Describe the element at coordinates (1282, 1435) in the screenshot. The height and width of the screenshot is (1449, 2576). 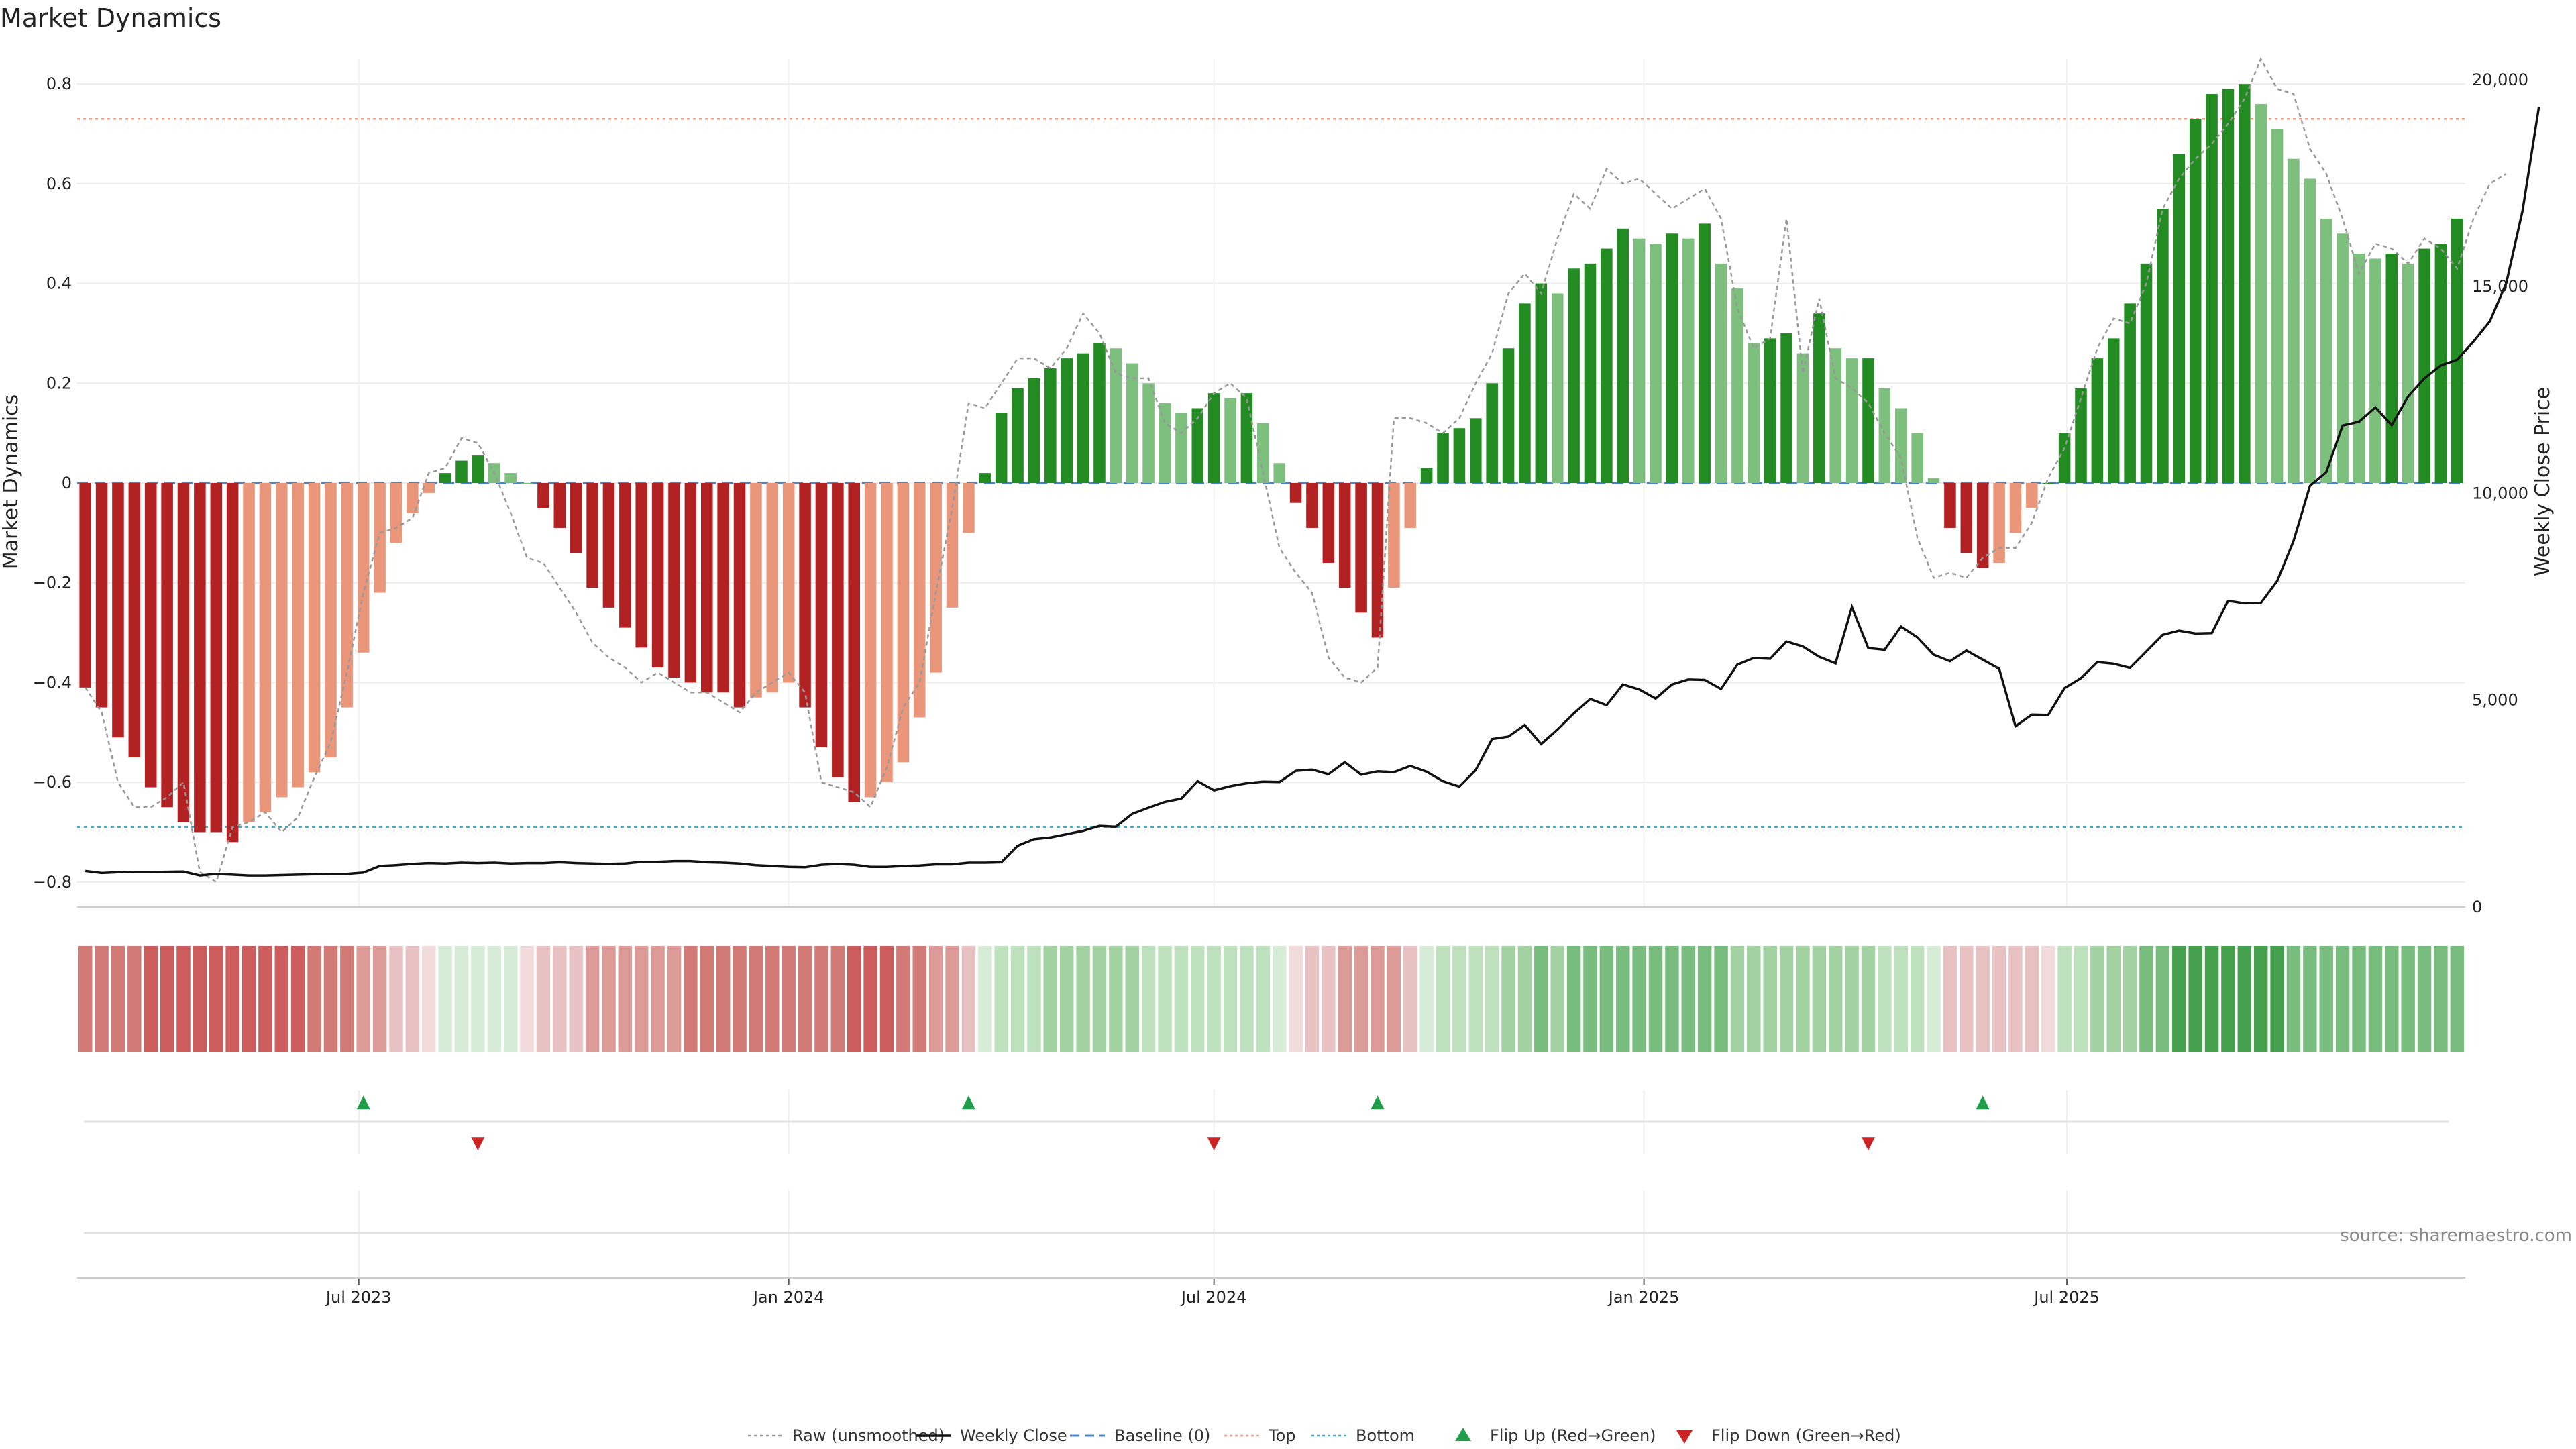
I see `legend-label: Top` at that location.